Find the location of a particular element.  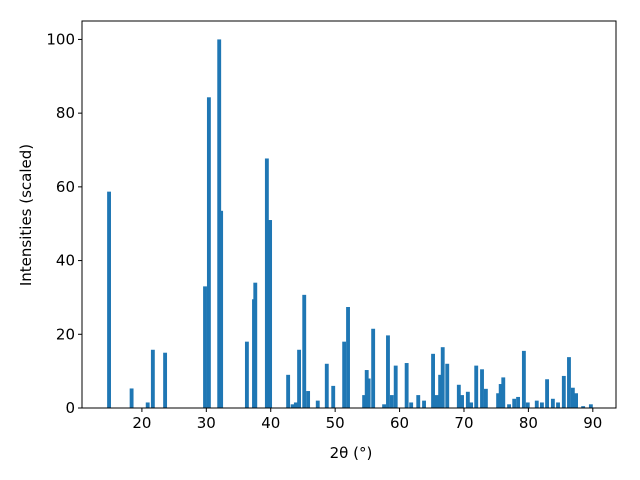

y-tick-label: 60 is located at coordinates (65, 187).